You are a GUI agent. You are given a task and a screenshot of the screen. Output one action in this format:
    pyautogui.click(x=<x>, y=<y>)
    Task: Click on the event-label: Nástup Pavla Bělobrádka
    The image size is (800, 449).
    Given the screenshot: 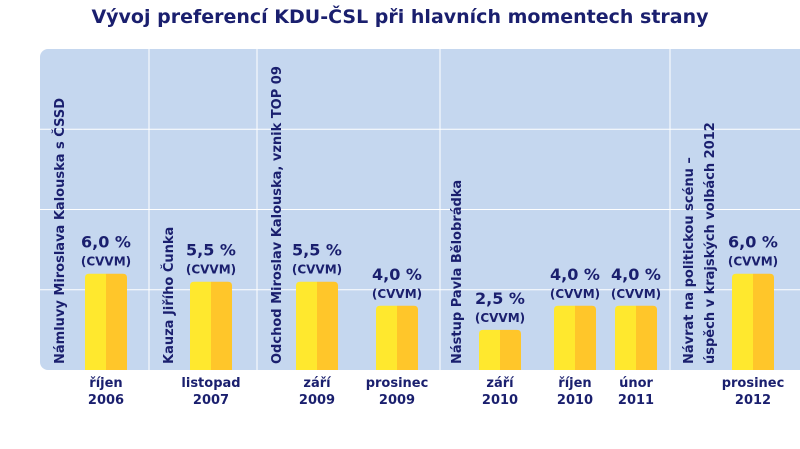 What is the action you would take?
    pyautogui.click(x=457, y=272)
    